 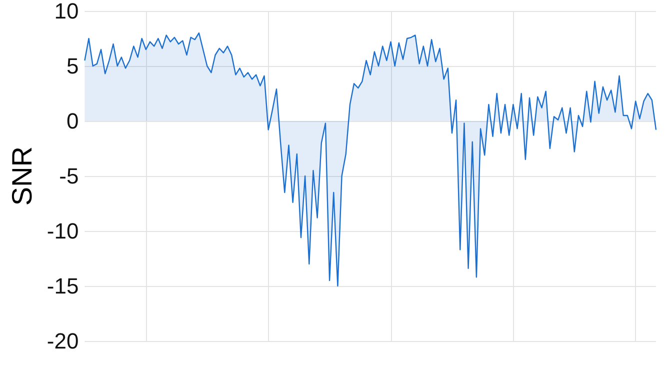 What do you see at coordinates (62, 231) in the screenshot?
I see `y-tick-label: -10` at bounding box center [62, 231].